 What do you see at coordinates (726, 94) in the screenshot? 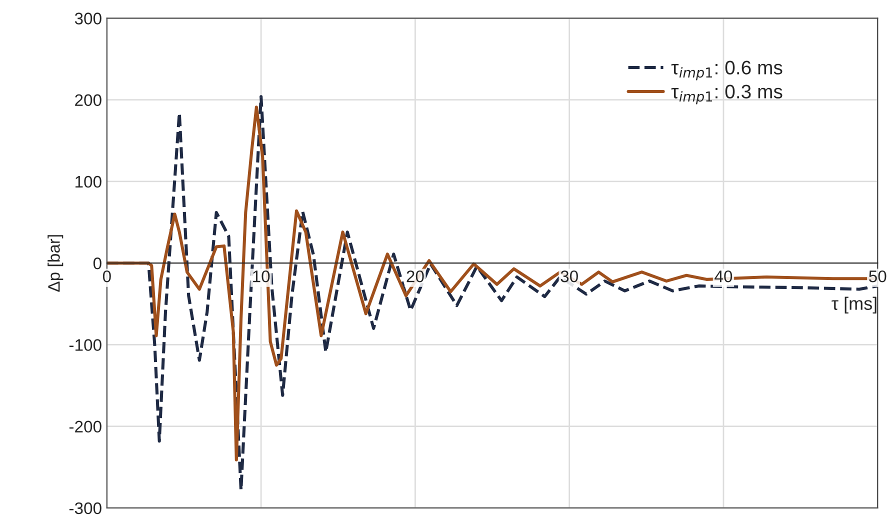
I see `legend-label: τ$_{imp1}$: 0.3 ms` at bounding box center [726, 94].